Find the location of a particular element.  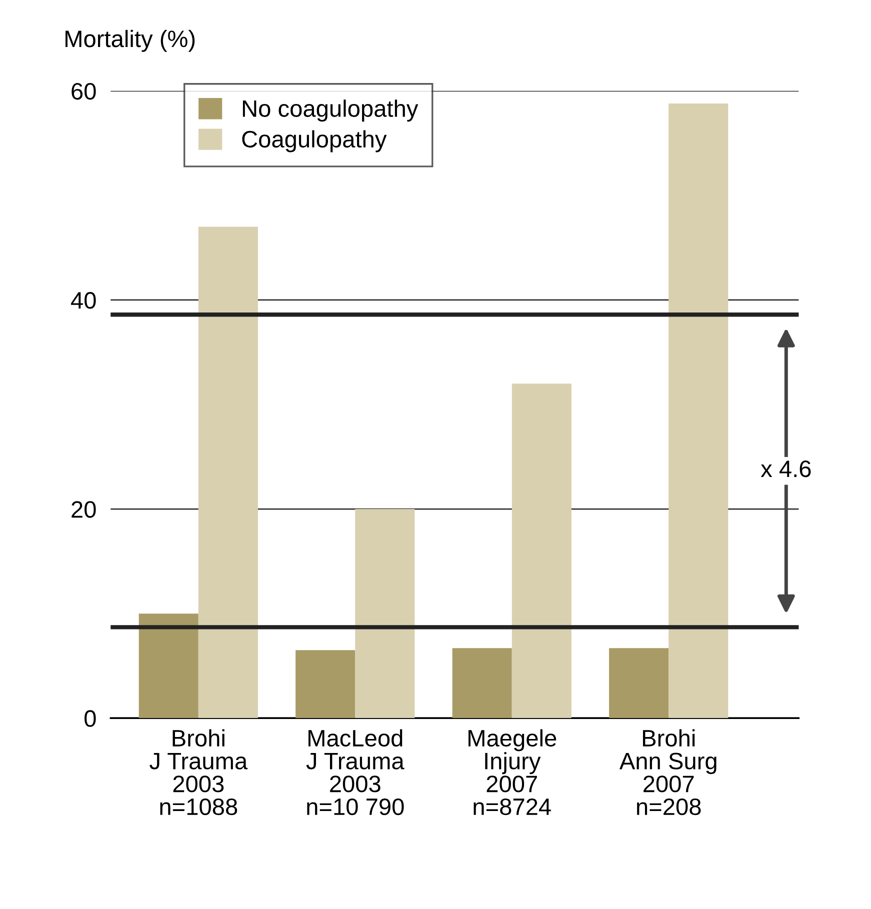

y-tick-label: 40 is located at coordinates (83, 300).